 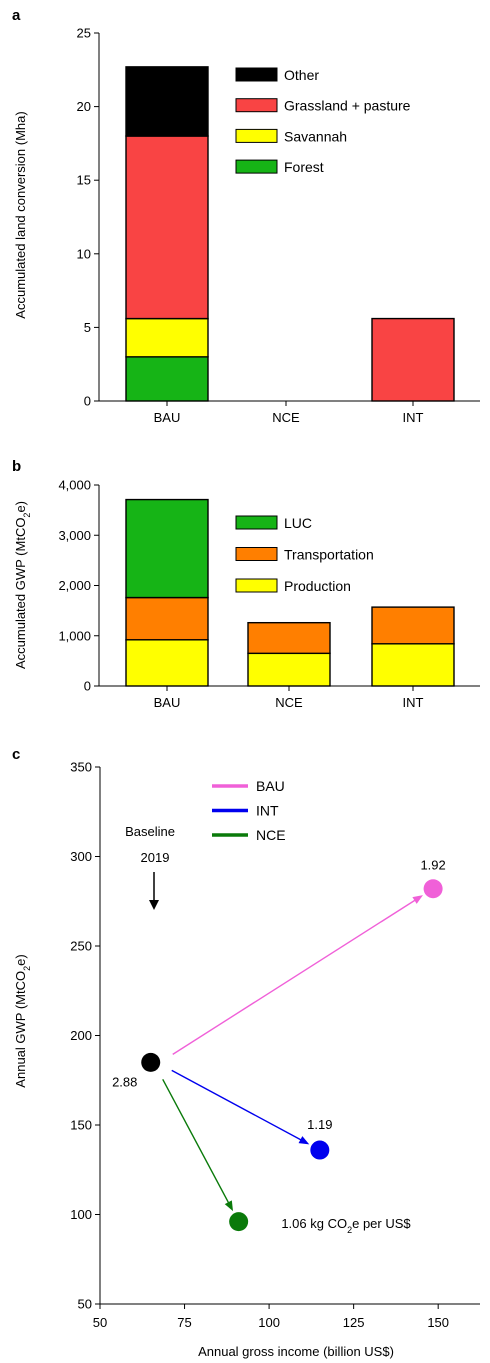 What do you see at coordinates (81, 946) in the screenshot?
I see `pc-y-tick-label: 250` at bounding box center [81, 946].